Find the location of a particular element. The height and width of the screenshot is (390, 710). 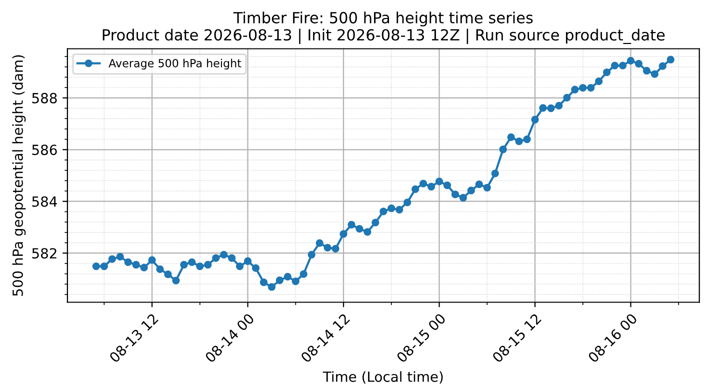

y-tick-label: 588 is located at coordinates (44, 98).